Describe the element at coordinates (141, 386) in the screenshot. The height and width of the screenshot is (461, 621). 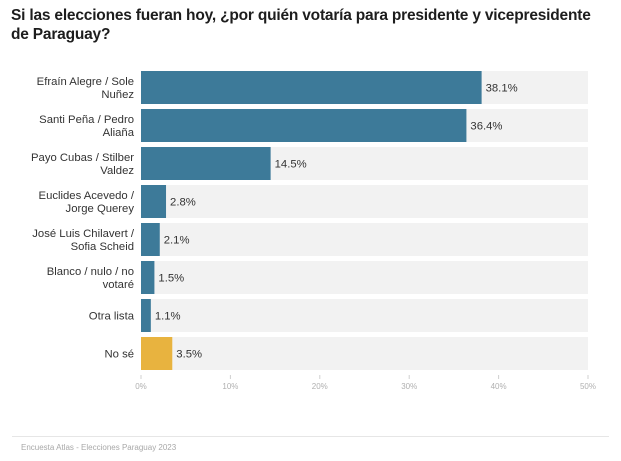
I see `x-tick-label: 0%` at that location.